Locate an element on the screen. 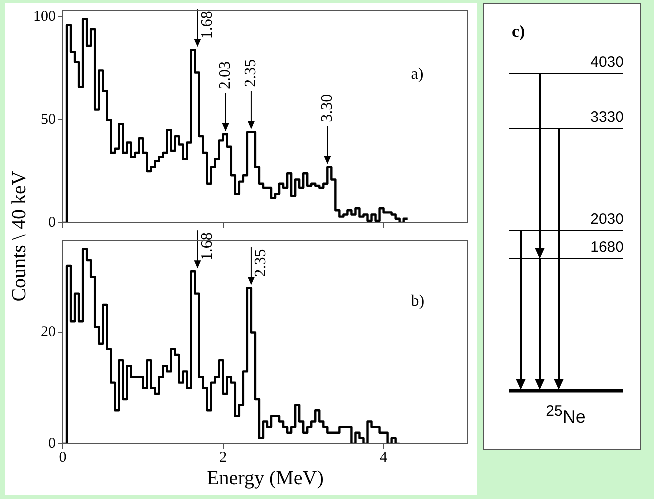 Image resolution: width=654 pixels, height=499 pixels. x-tick-label: 0 is located at coordinates (63, 458).